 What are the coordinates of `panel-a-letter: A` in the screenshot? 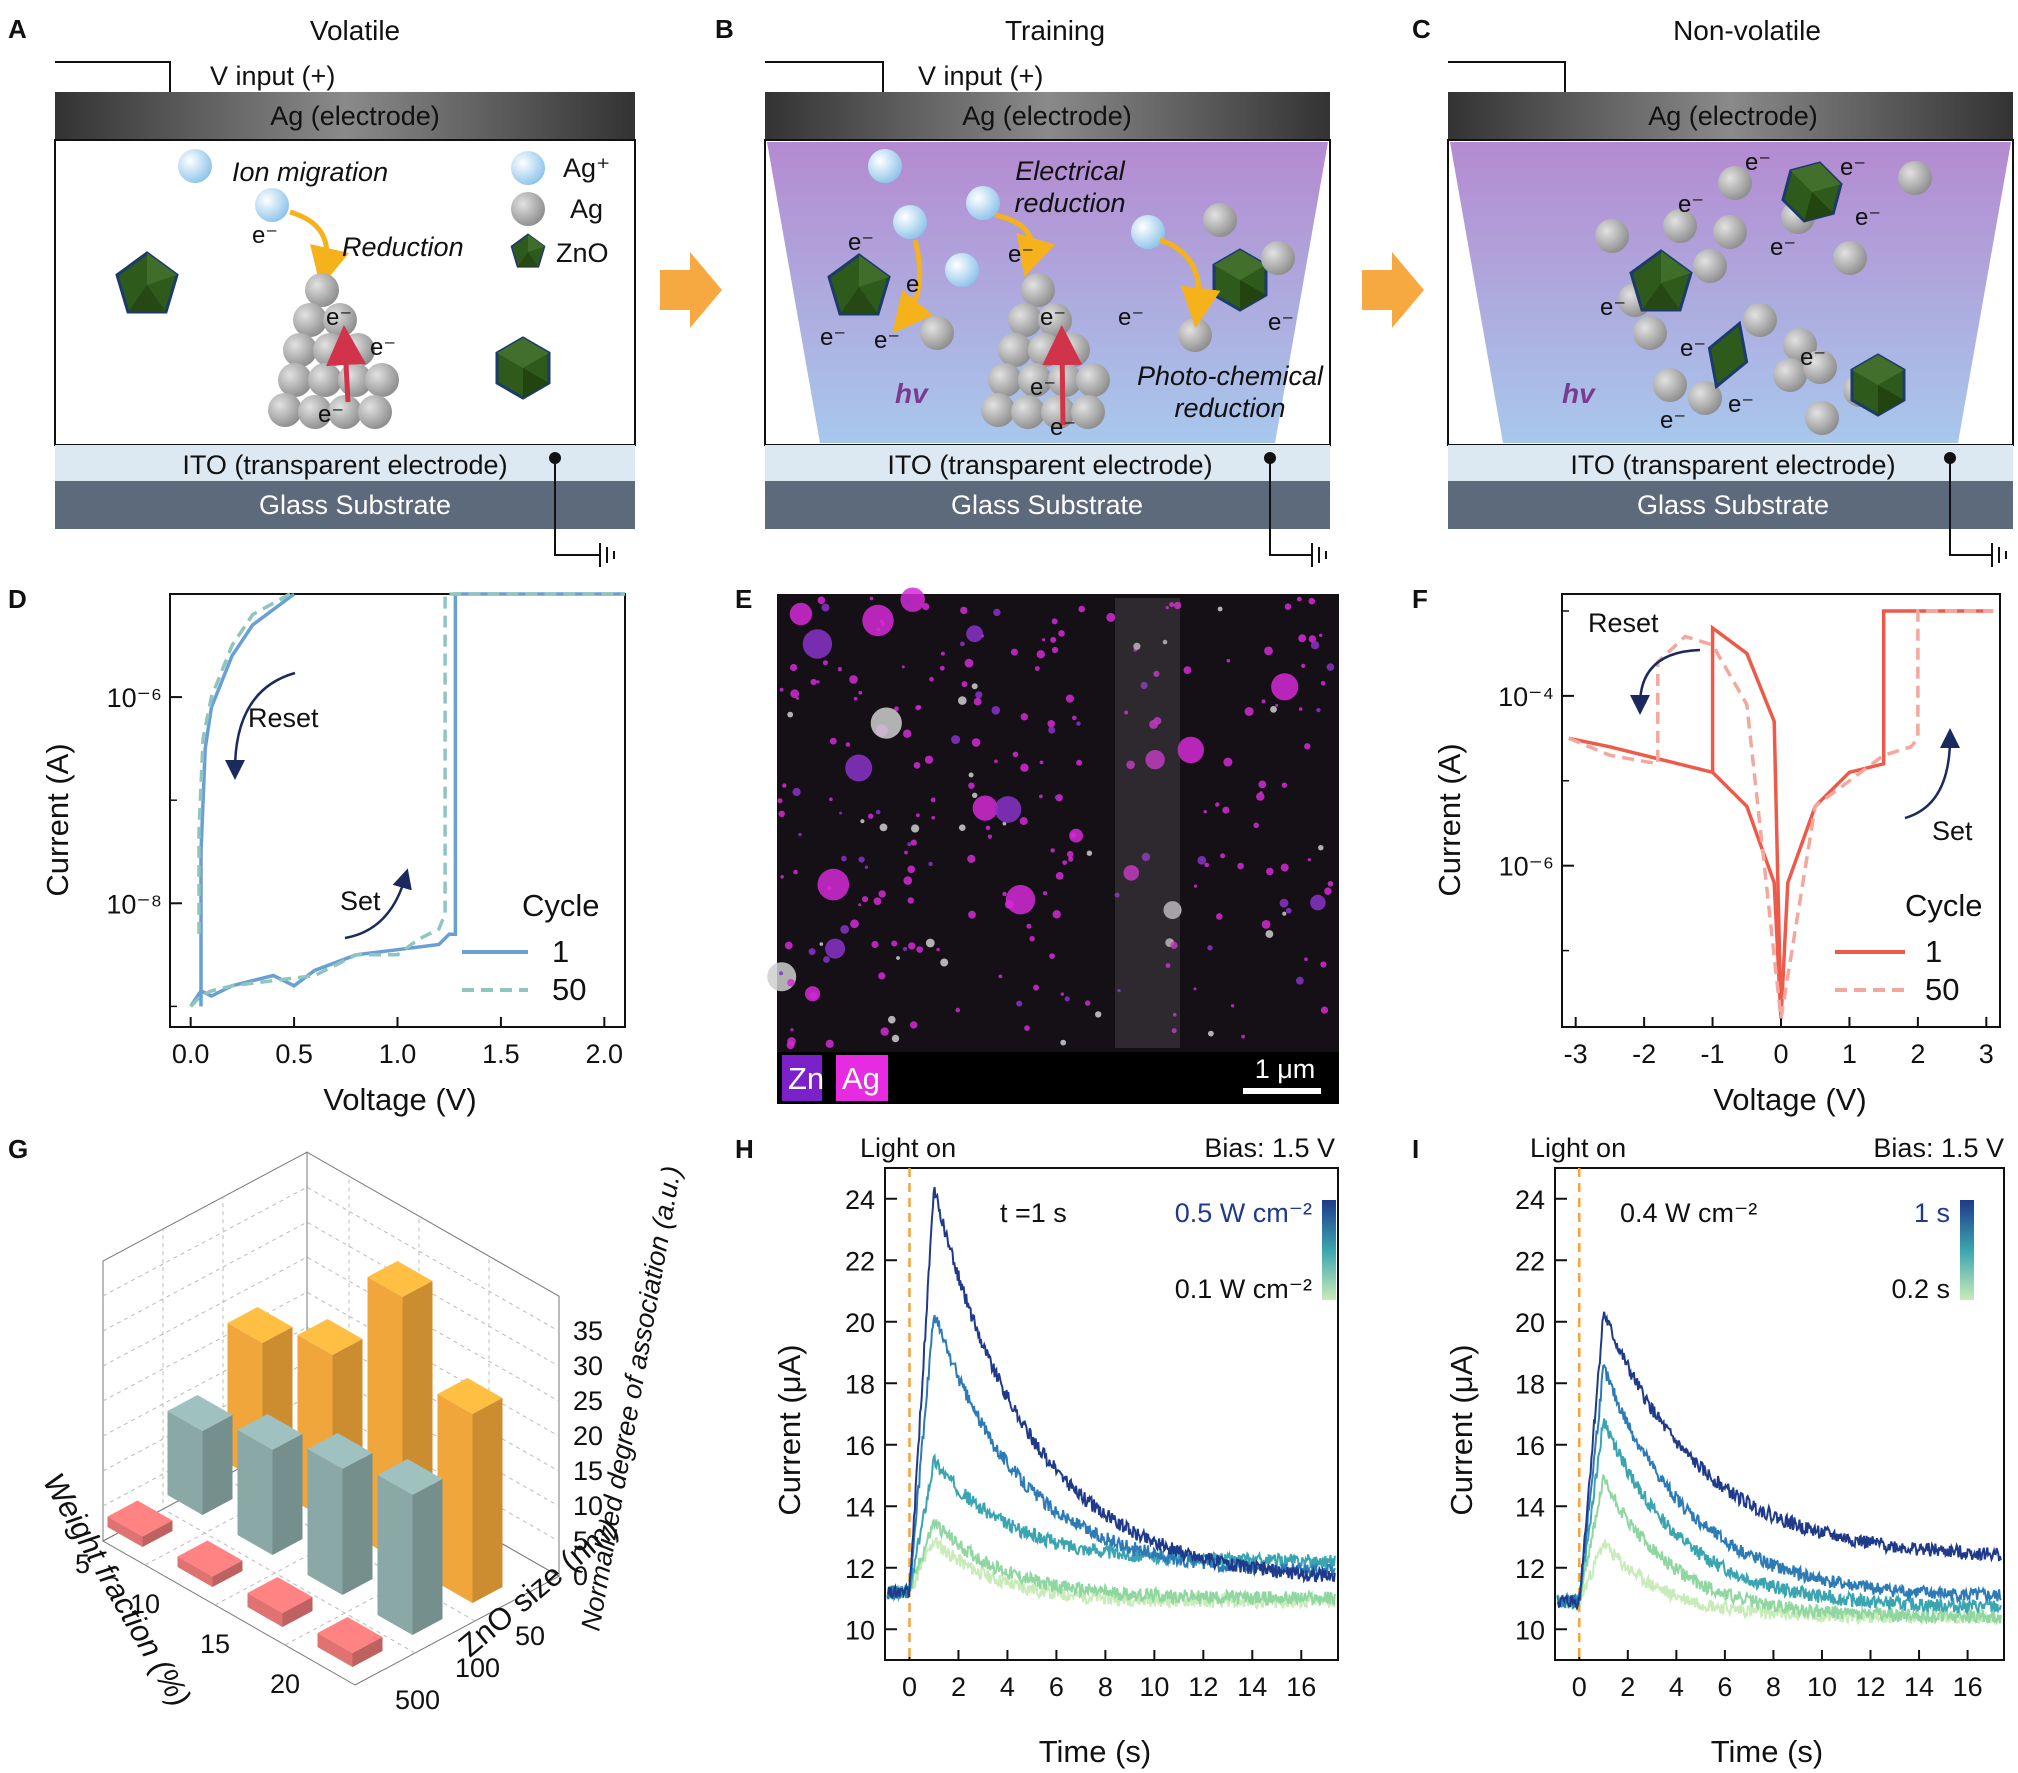 It's located at (17, 29).